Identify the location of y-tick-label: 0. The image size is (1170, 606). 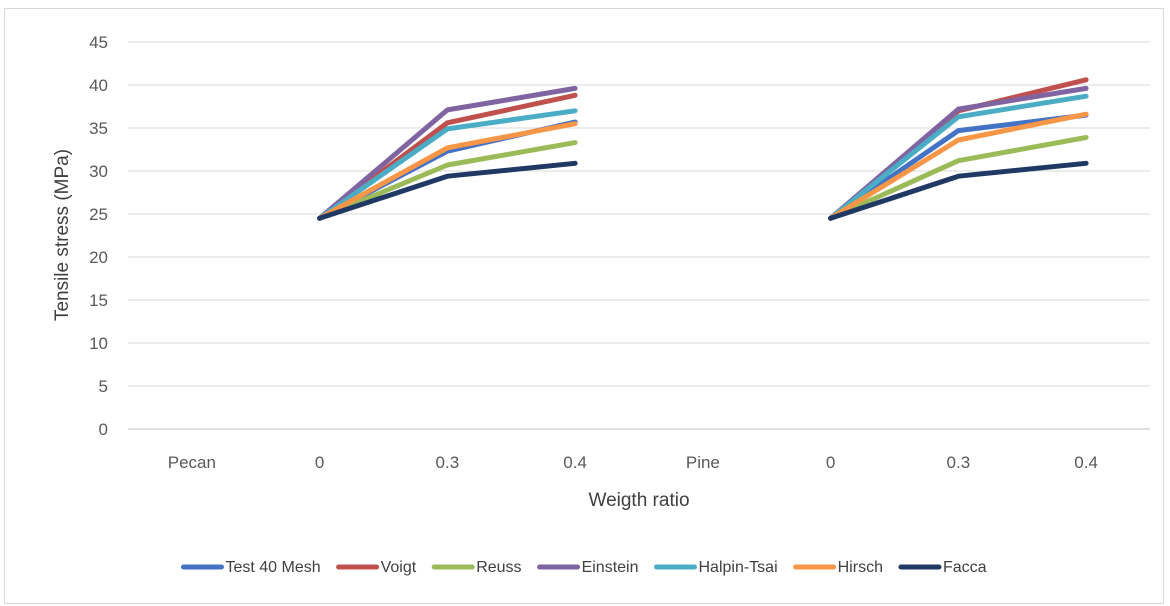
(103, 429).